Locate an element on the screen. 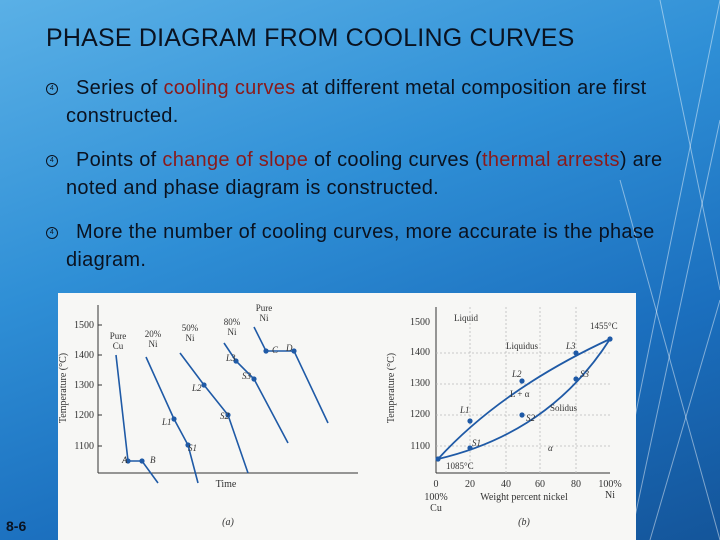 Image resolution: width=720 pixels, height=540 pixels. panel-b-xtick: 80 is located at coordinates (576, 484).